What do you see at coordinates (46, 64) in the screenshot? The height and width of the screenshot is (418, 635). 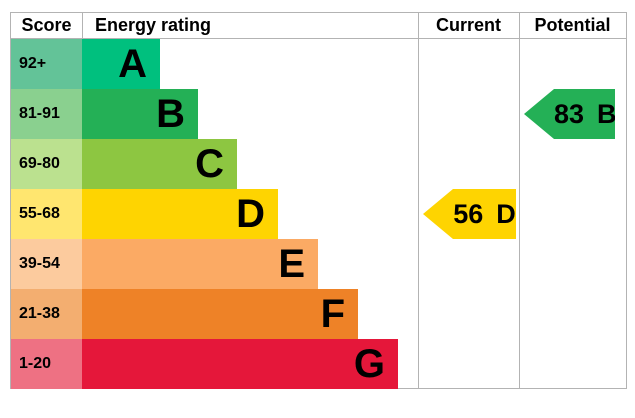 I see `score-range: 92+` at bounding box center [46, 64].